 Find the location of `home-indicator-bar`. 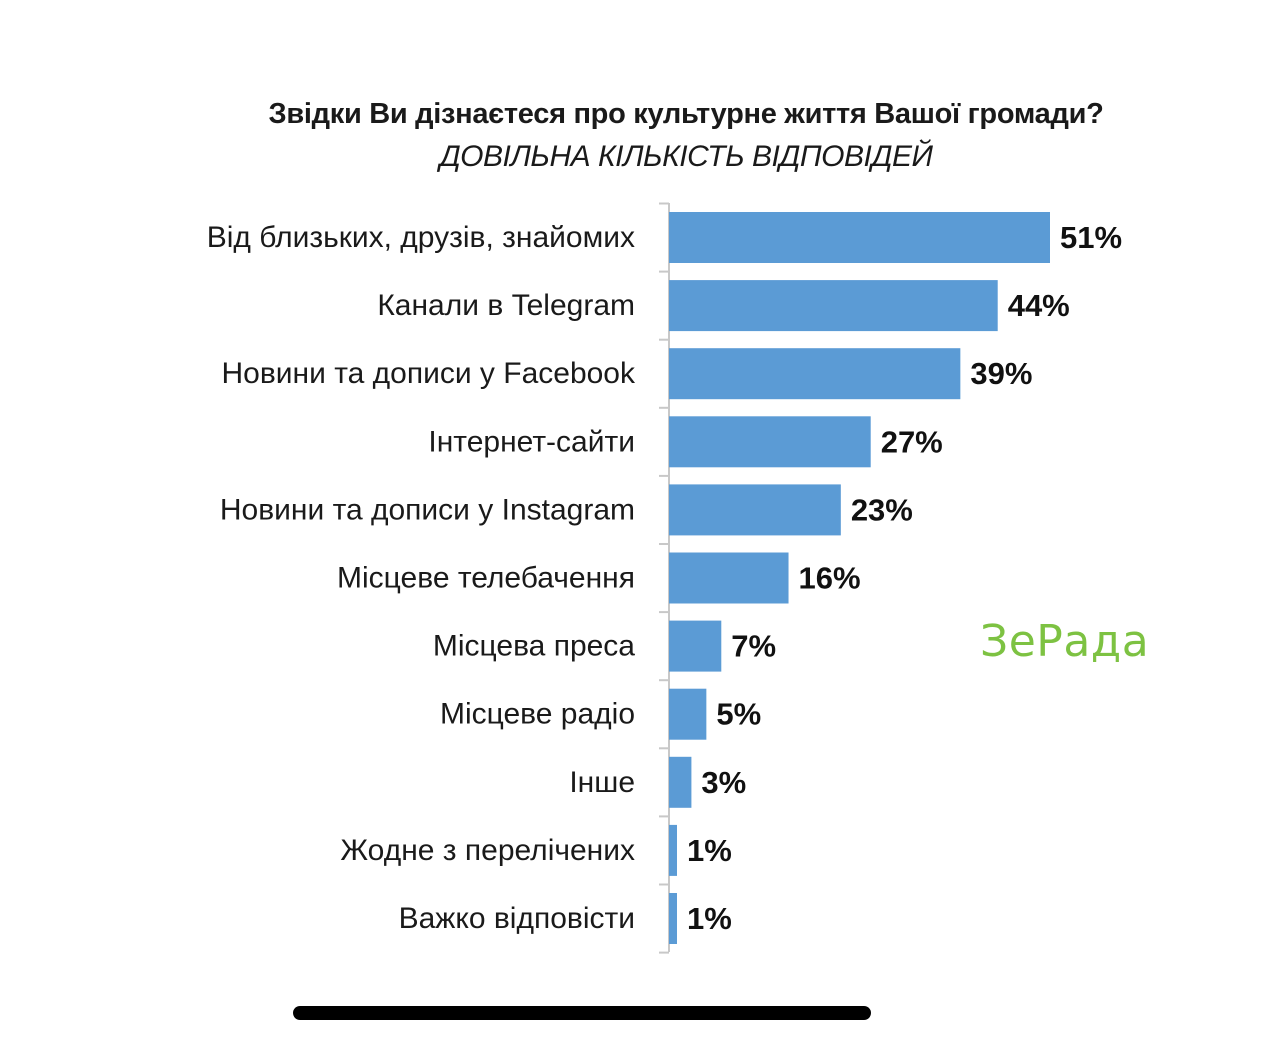

home-indicator-bar is located at coordinates (582, 1013).